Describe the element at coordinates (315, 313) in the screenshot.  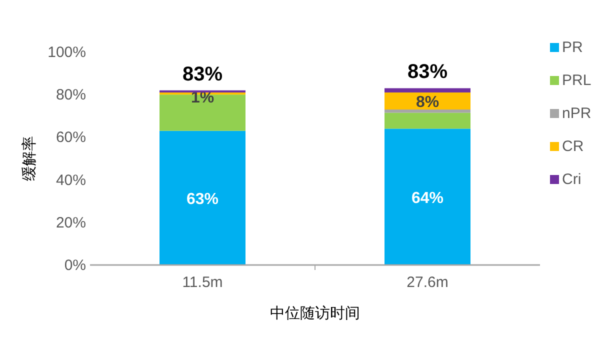
I see `x-axis-title: 中位随访时间` at that location.